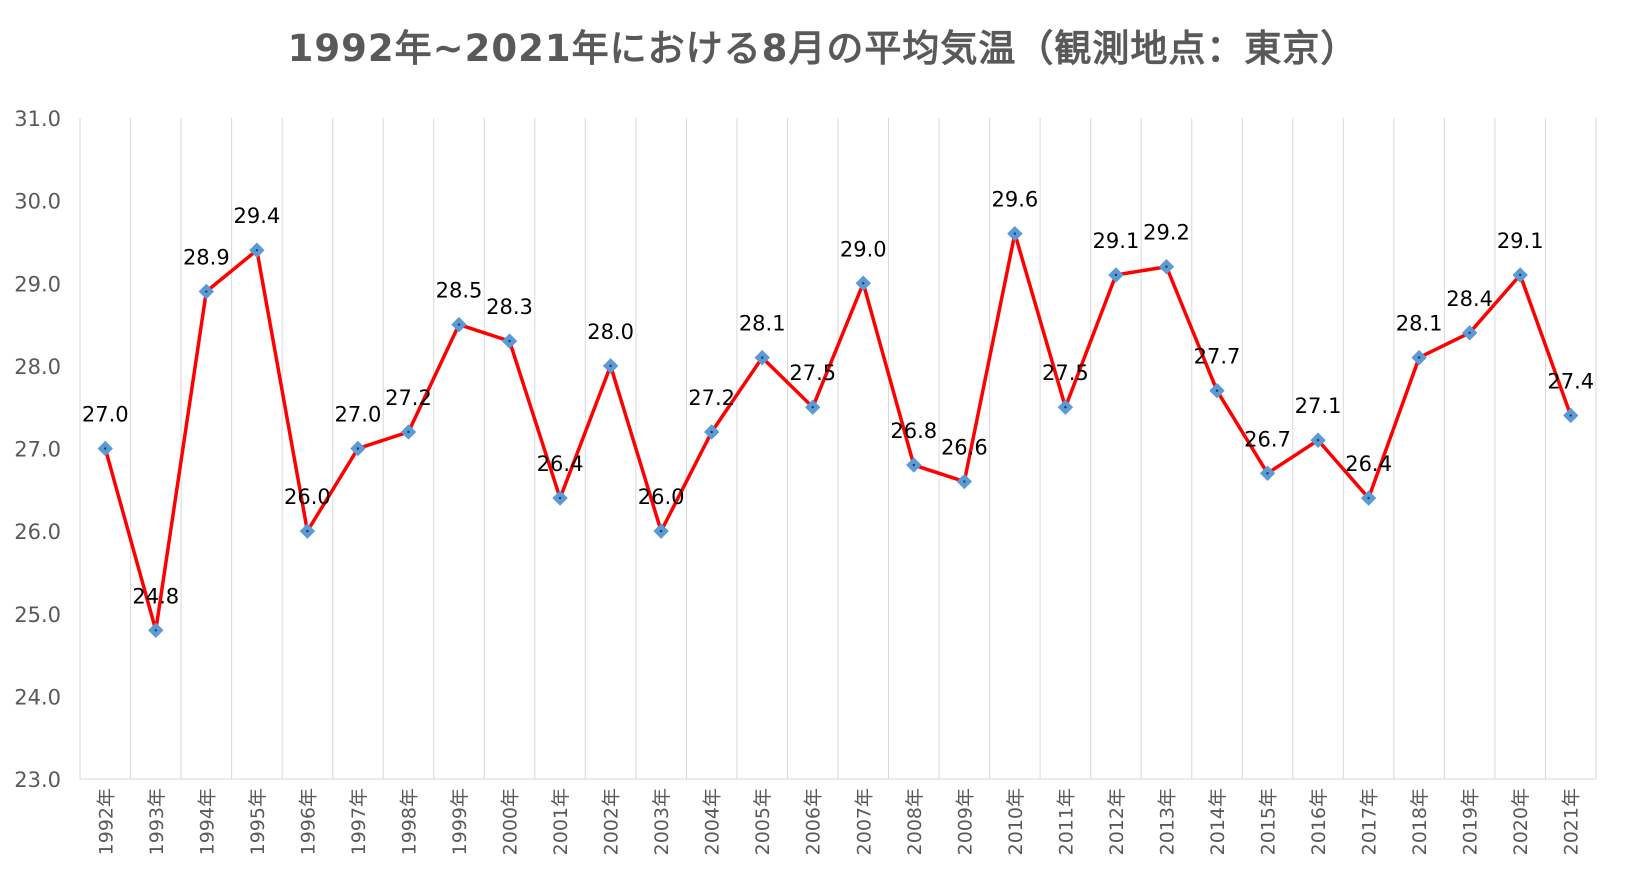 The width and height of the screenshot is (1646, 894). Describe the element at coordinates (155, 596) in the screenshot. I see `data-label: 24.8` at that location.